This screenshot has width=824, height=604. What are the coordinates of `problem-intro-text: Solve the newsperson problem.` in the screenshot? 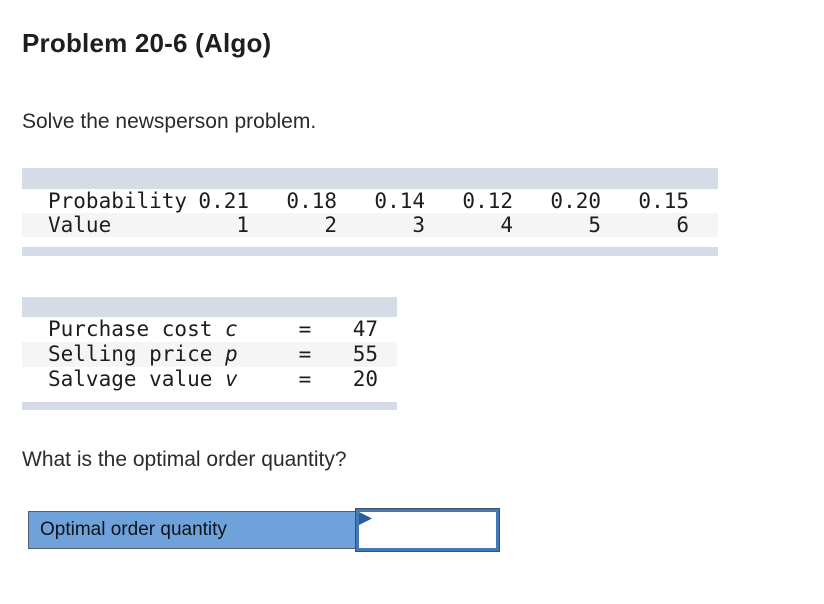 It's located at (169, 121).